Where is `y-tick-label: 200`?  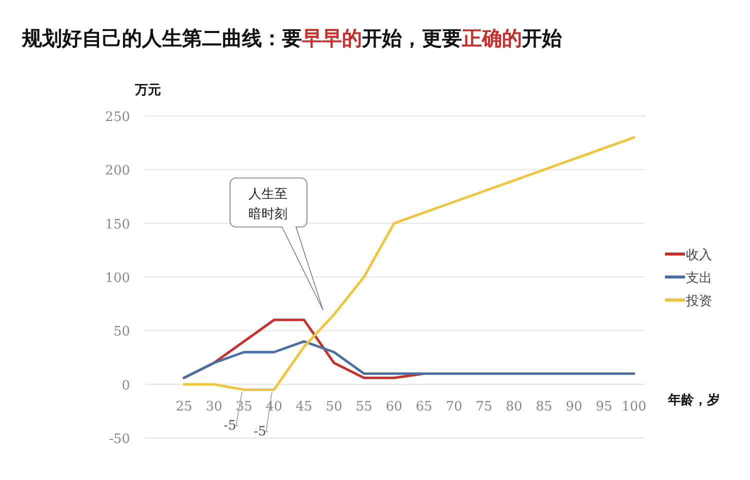
y-tick-label: 200 is located at coordinates (117, 171).